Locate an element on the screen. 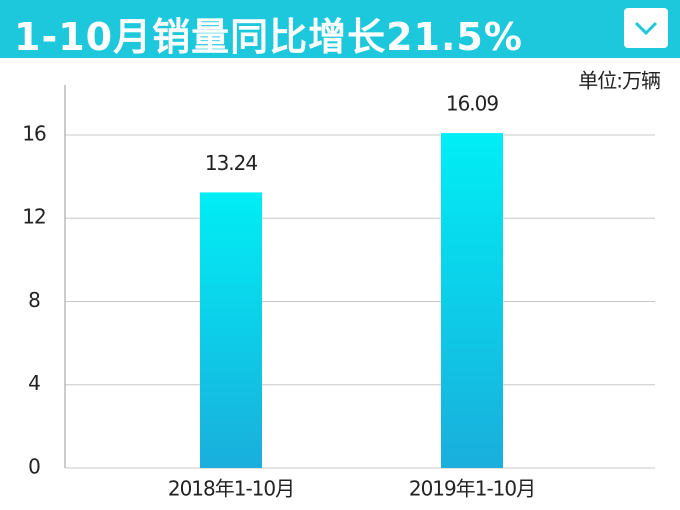 Image resolution: width=680 pixels, height=510 pixels. y-tick-label: 4 is located at coordinates (34, 383).